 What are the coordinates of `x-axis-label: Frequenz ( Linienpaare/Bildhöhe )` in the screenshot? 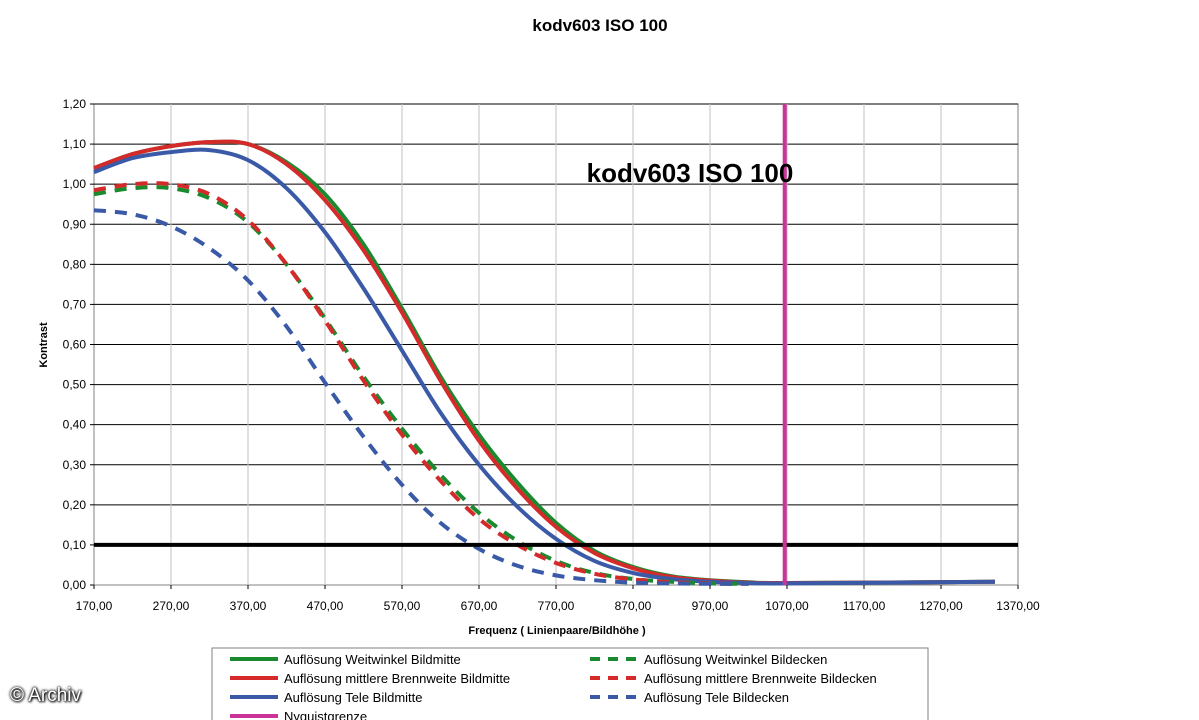 It's located at (557, 631).